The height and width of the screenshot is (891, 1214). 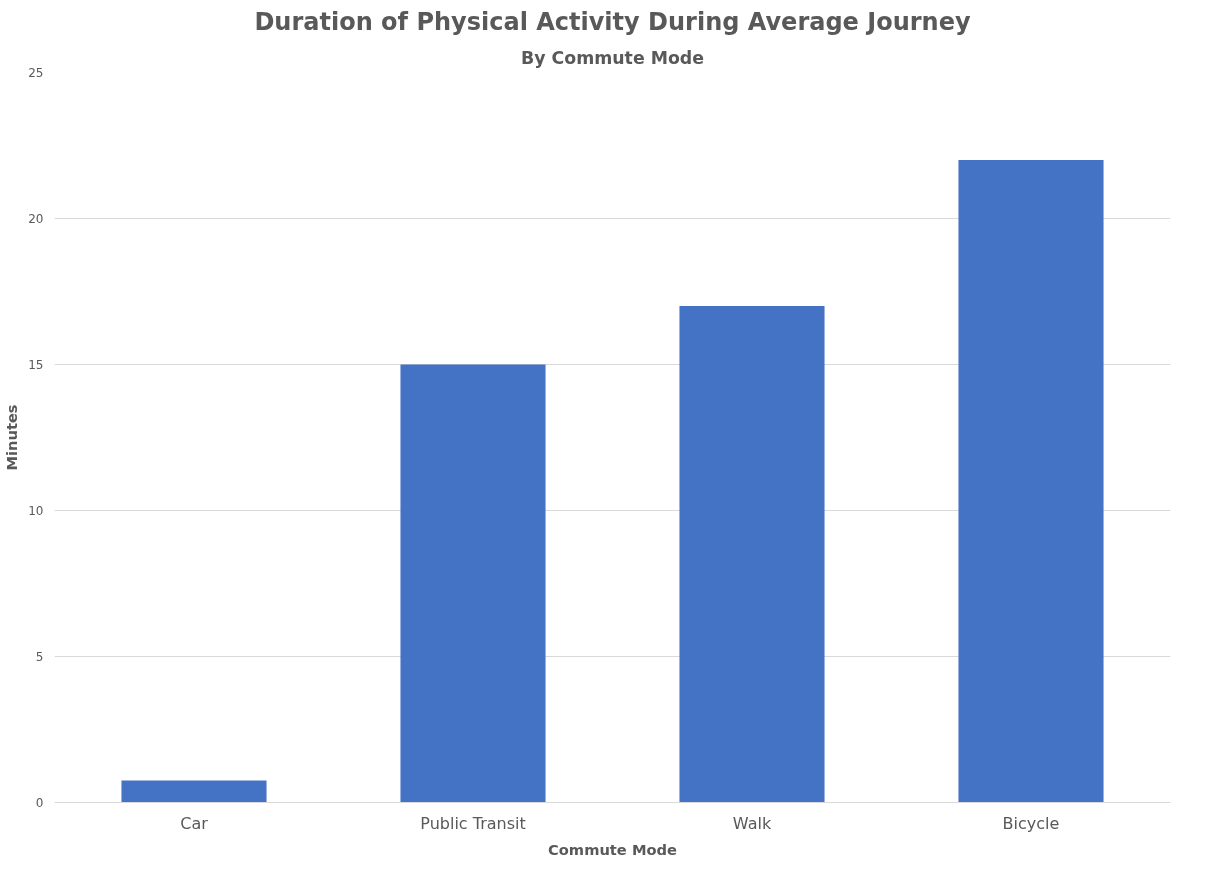 What do you see at coordinates (613, 849) in the screenshot?
I see `x-axis-title: Commute Mode` at bounding box center [613, 849].